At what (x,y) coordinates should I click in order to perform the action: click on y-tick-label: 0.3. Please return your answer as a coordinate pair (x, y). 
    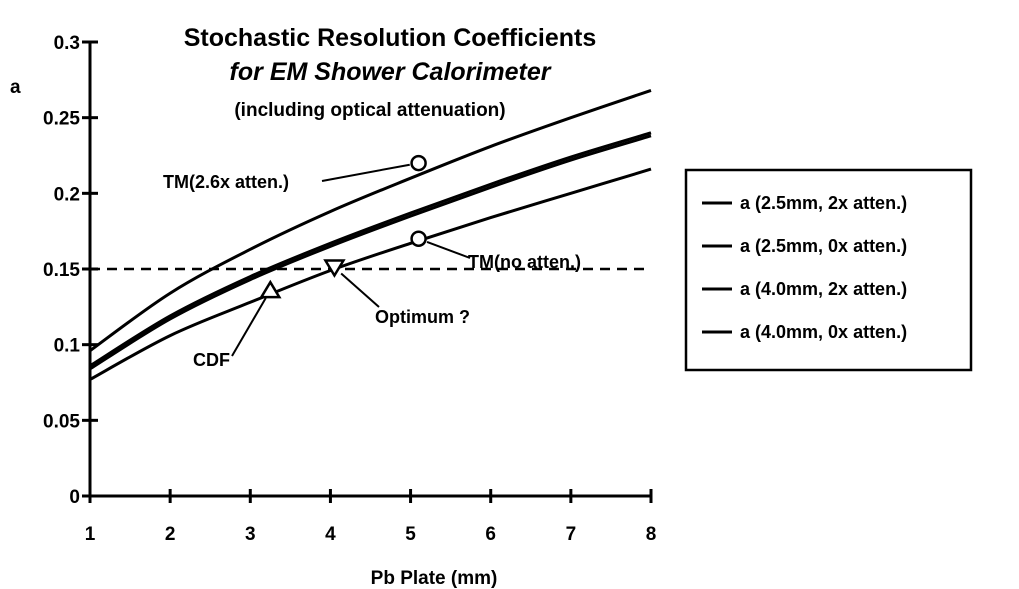
    Looking at the image, I should click on (67, 43).